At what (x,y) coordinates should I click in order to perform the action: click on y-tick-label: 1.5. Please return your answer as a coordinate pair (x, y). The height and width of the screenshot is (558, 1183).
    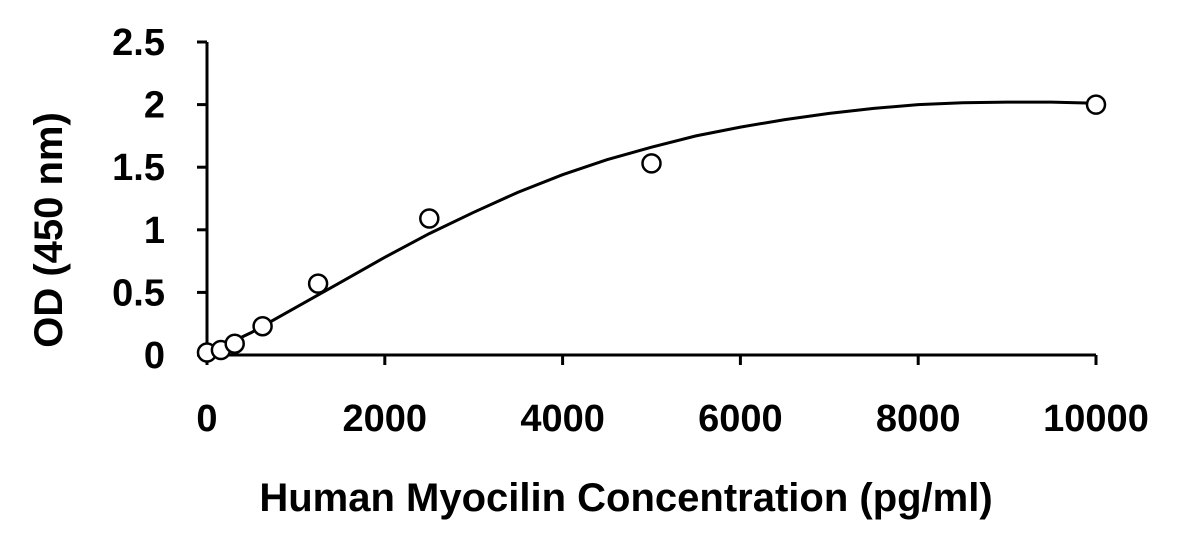
    Looking at the image, I should click on (138, 168).